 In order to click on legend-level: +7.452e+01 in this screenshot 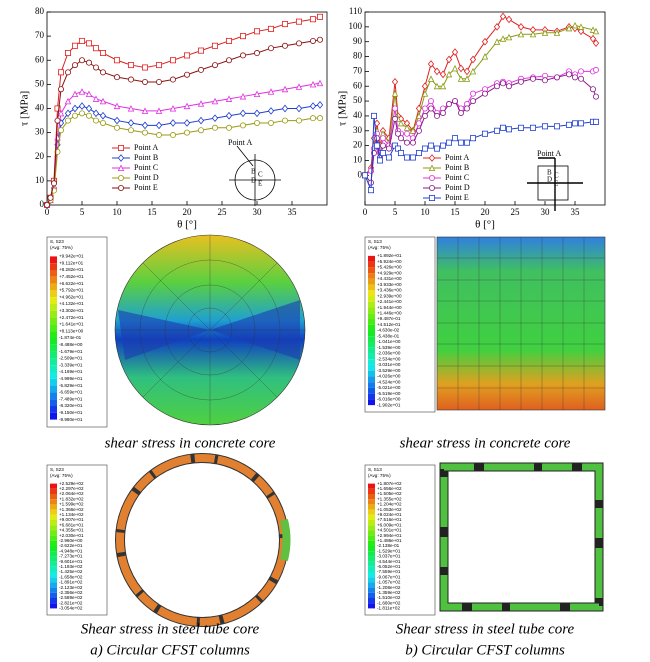, I will do `click(71, 276)`.